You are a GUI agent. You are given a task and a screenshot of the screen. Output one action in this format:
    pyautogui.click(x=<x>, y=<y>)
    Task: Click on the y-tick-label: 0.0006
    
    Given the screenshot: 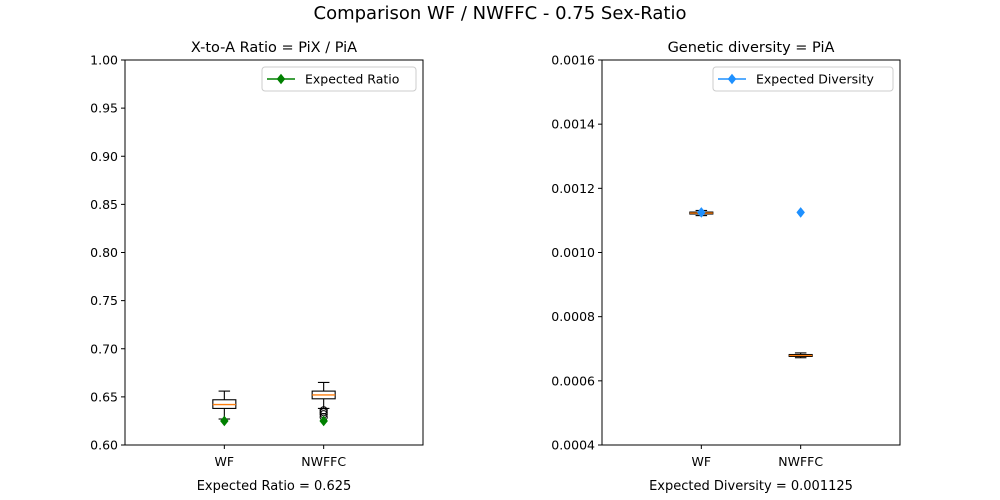 What is the action you would take?
    pyautogui.click(x=573, y=380)
    